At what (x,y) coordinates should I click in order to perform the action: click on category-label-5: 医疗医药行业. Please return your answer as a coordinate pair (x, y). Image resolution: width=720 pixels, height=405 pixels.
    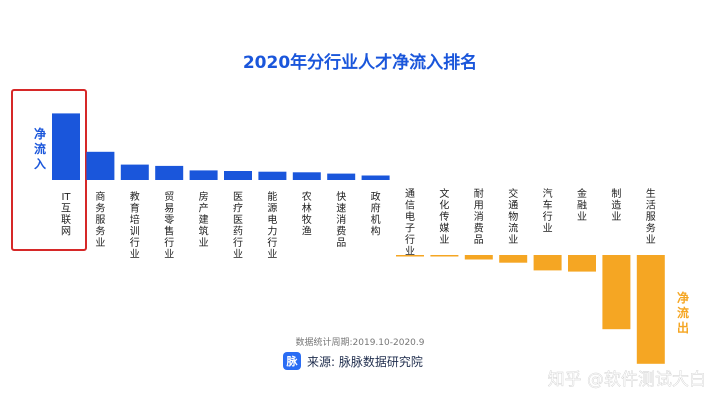
    Looking at the image, I should click on (238, 226).